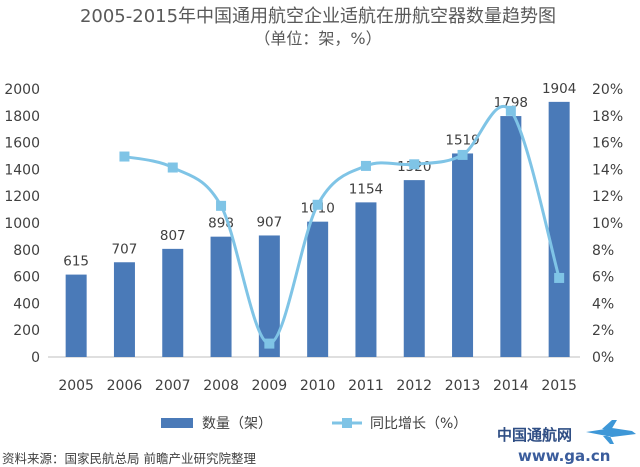  What do you see at coordinates (26, 278) in the screenshot?
I see `y-left-tick-label: 600` at bounding box center [26, 278].